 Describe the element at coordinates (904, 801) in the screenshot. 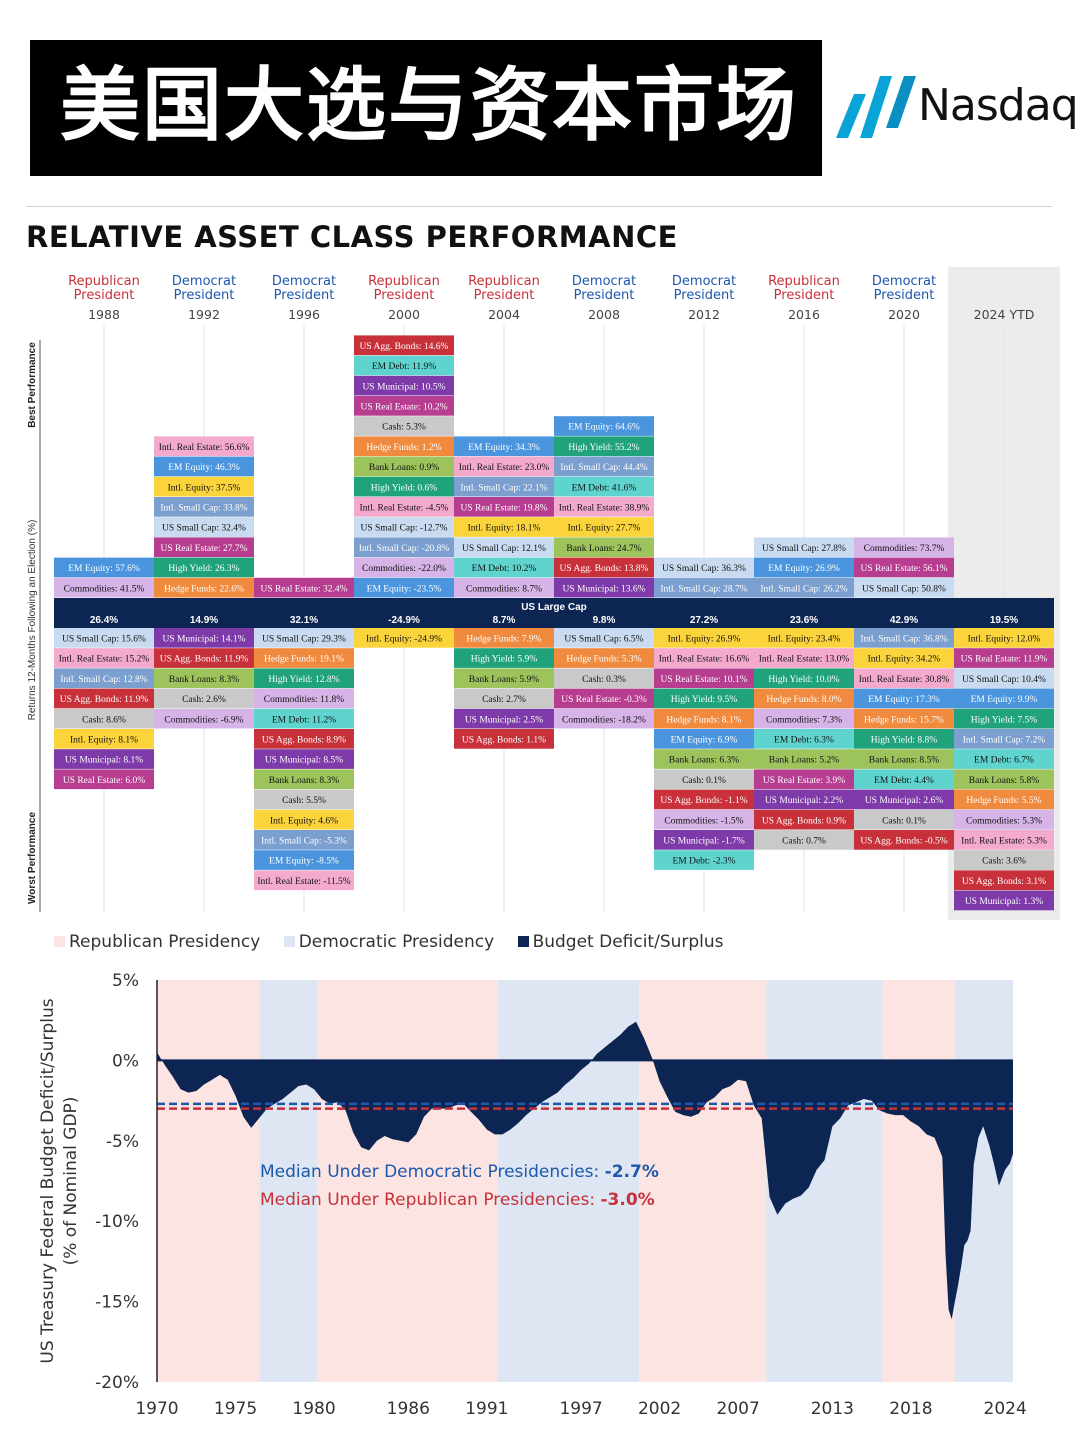

I see `asset-cell-label: US Municipal: 2.6%` at that location.